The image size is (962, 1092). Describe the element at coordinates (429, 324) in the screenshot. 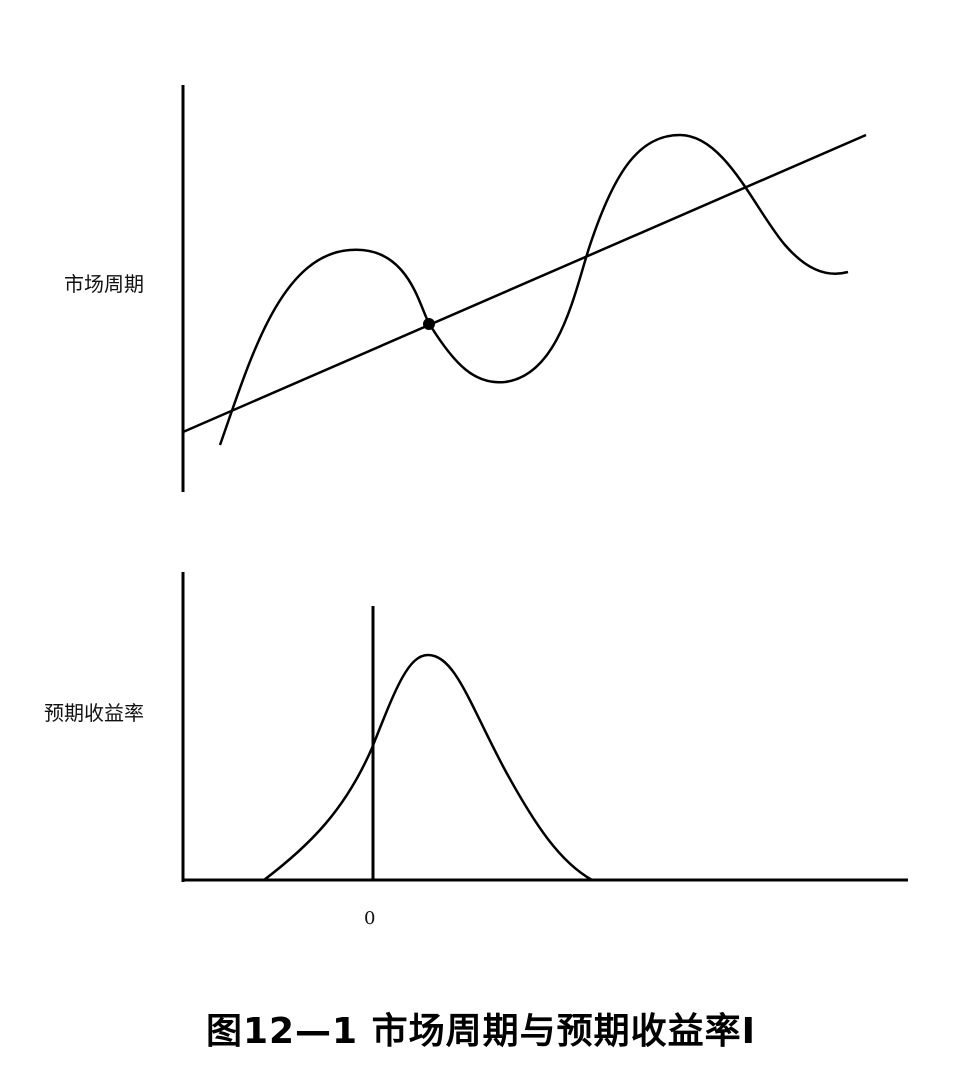

I see `intersection-point` at that location.